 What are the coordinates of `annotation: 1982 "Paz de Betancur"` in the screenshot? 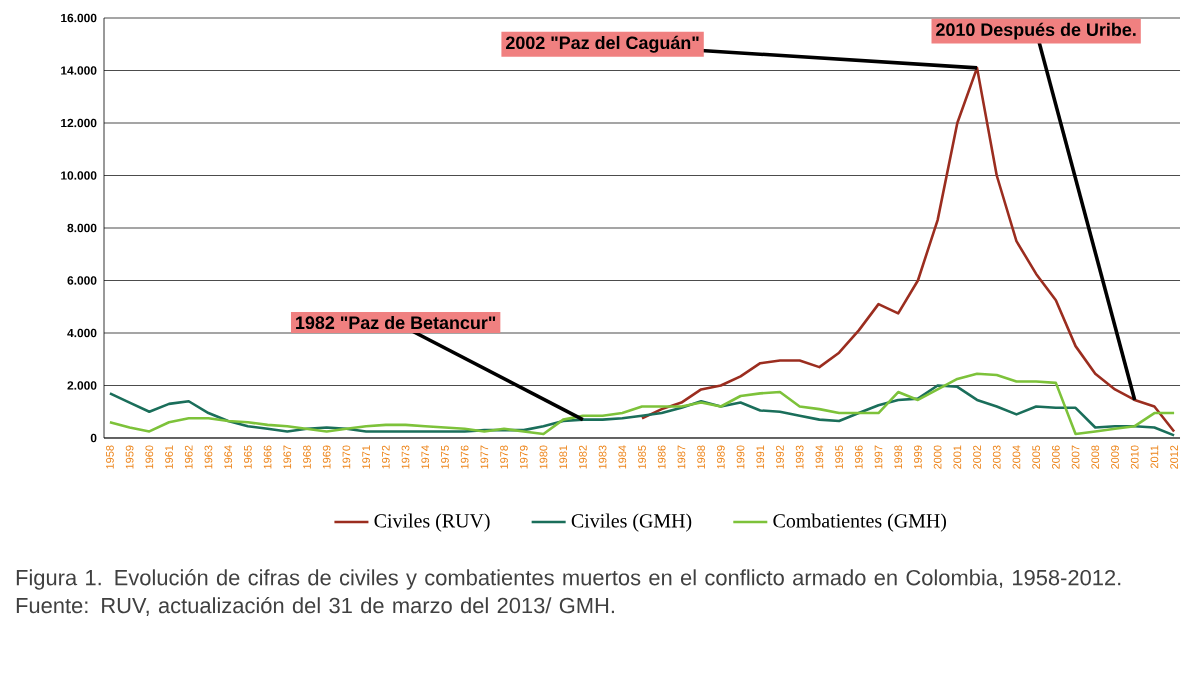 It's located at (396, 322).